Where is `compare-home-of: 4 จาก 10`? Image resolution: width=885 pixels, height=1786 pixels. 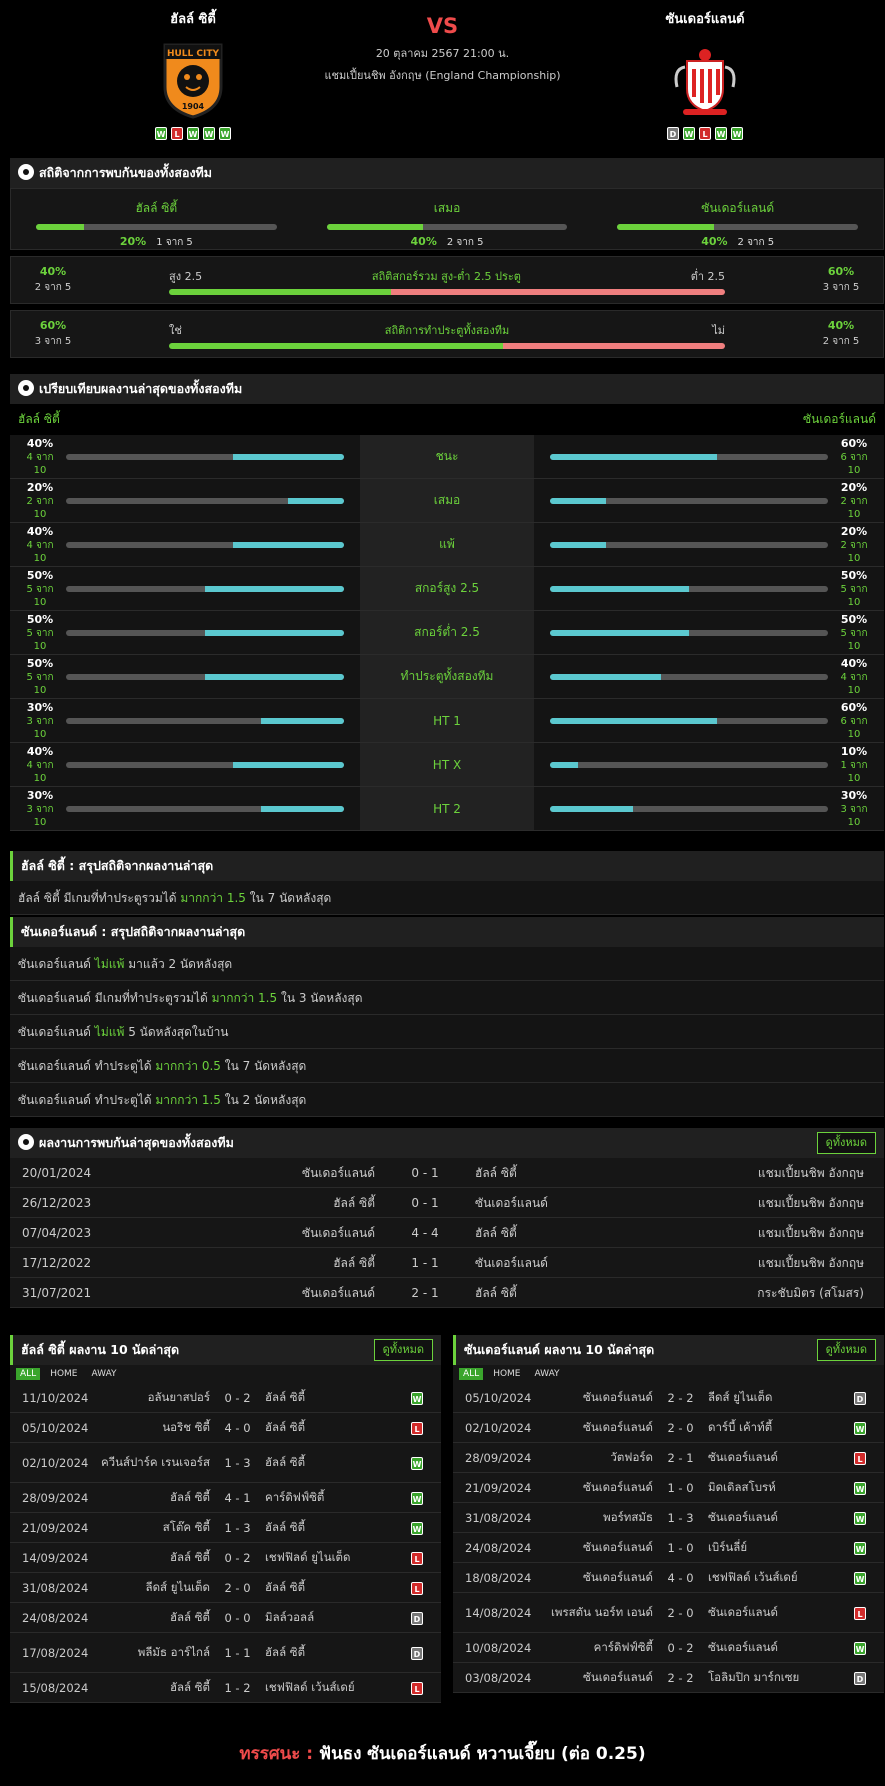
compare-home-of: 4 จาก 10 is located at coordinates (40, 772).